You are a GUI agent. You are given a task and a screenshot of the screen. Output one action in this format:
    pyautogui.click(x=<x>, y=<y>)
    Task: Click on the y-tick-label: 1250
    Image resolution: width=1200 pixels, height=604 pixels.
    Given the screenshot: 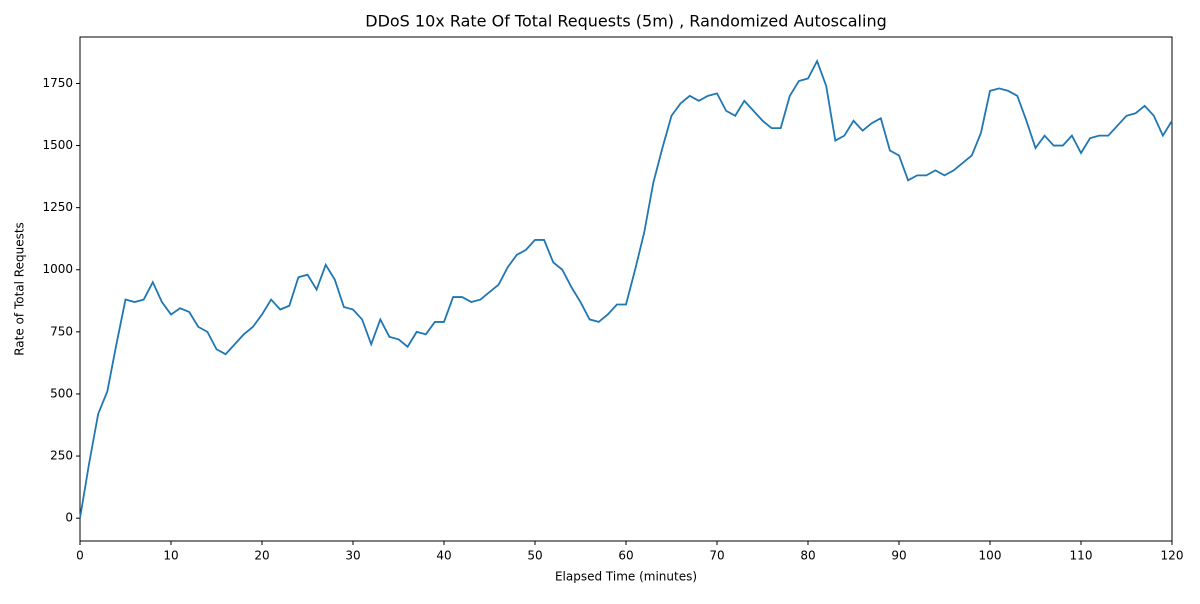 What is the action you would take?
    pyautogui.click(x=57, y=207)
    